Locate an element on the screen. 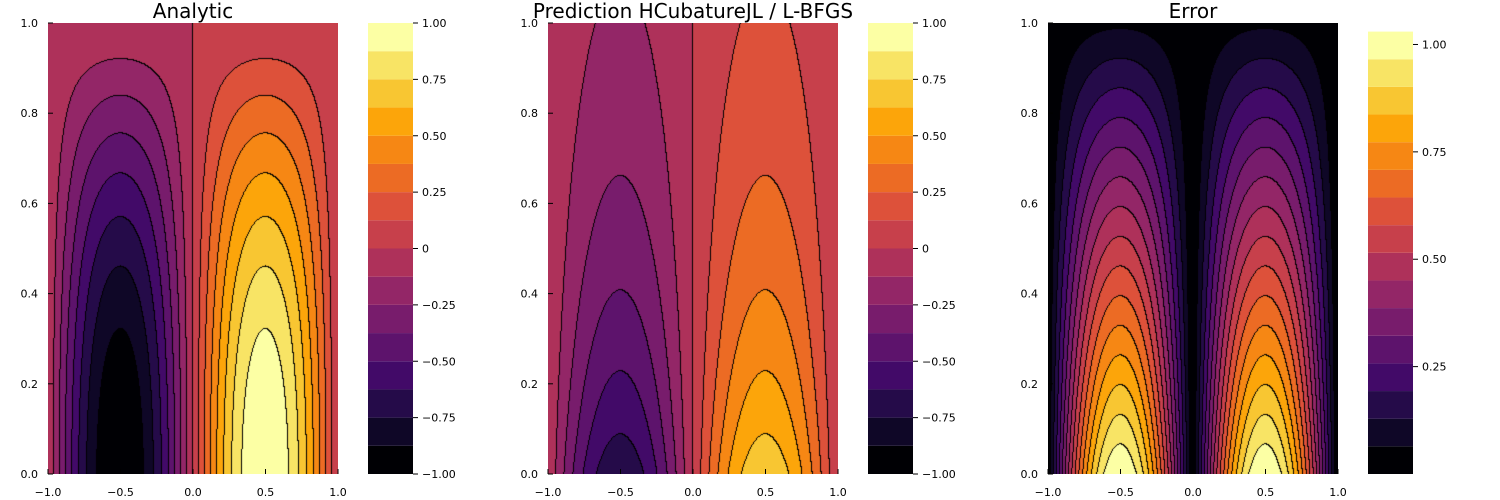 The height and width of the screenshot is (500, 1500). x-tick-label: 0.5 is located at coordinates (1266, 492).